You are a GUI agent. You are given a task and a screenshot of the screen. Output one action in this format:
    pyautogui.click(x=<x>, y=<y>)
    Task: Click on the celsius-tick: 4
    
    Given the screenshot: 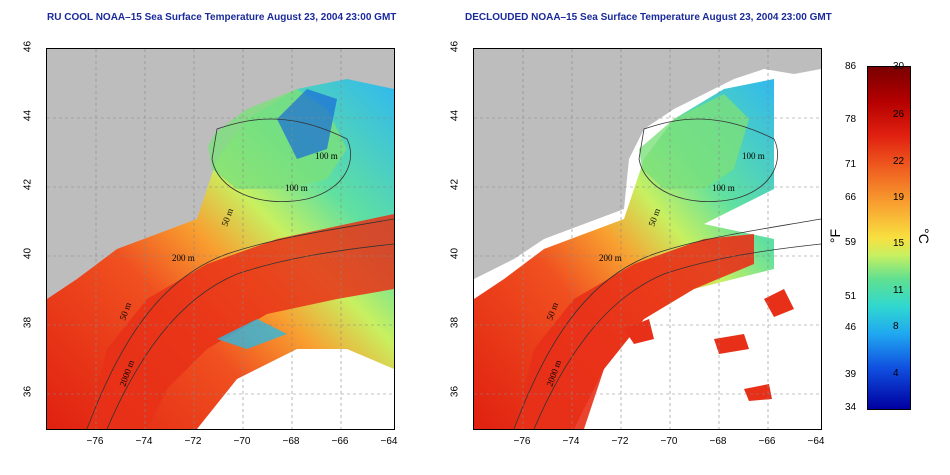 What is the action you would take?
    pyautogui.click(x=896, y=373)
    